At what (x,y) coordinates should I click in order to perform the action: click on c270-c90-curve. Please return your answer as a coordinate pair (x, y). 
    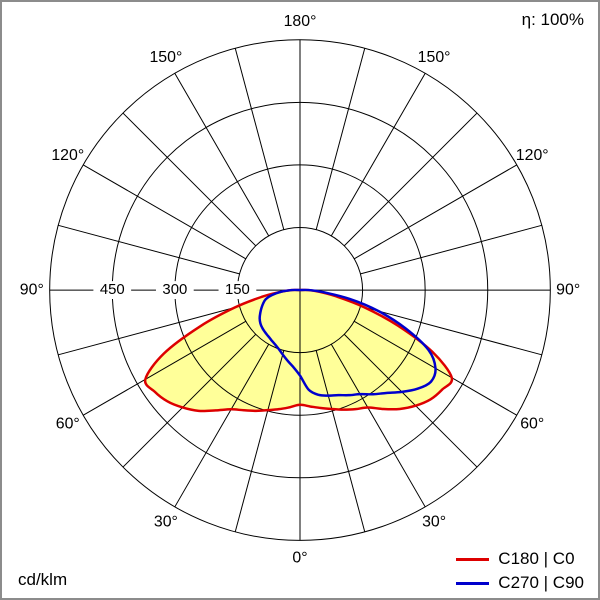
    Looking at the image, I should click on (347, 342).